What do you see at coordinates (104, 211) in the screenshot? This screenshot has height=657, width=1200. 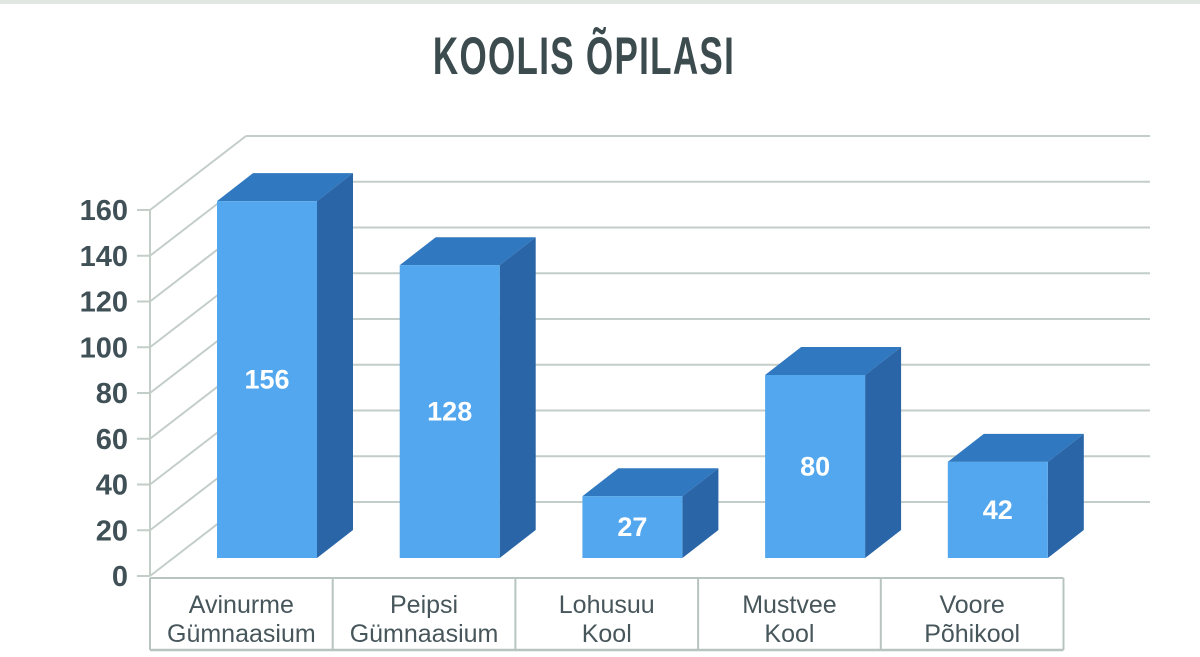 I see `y-axis-label-160: 160` at bounding box center [104, 211].